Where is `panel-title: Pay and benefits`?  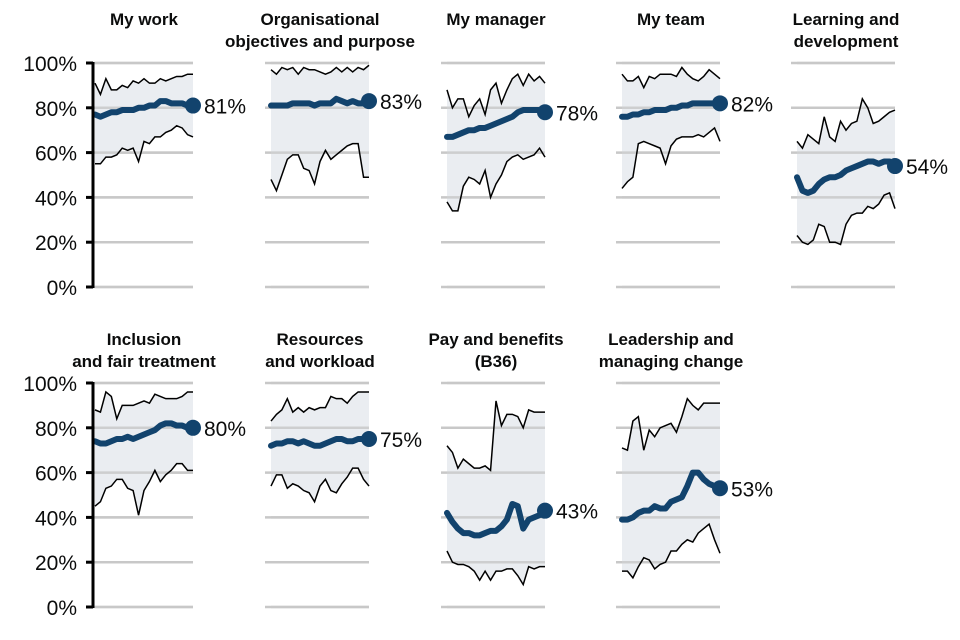 panel-title: Pay and benefits is located at coordinates (495, 339).